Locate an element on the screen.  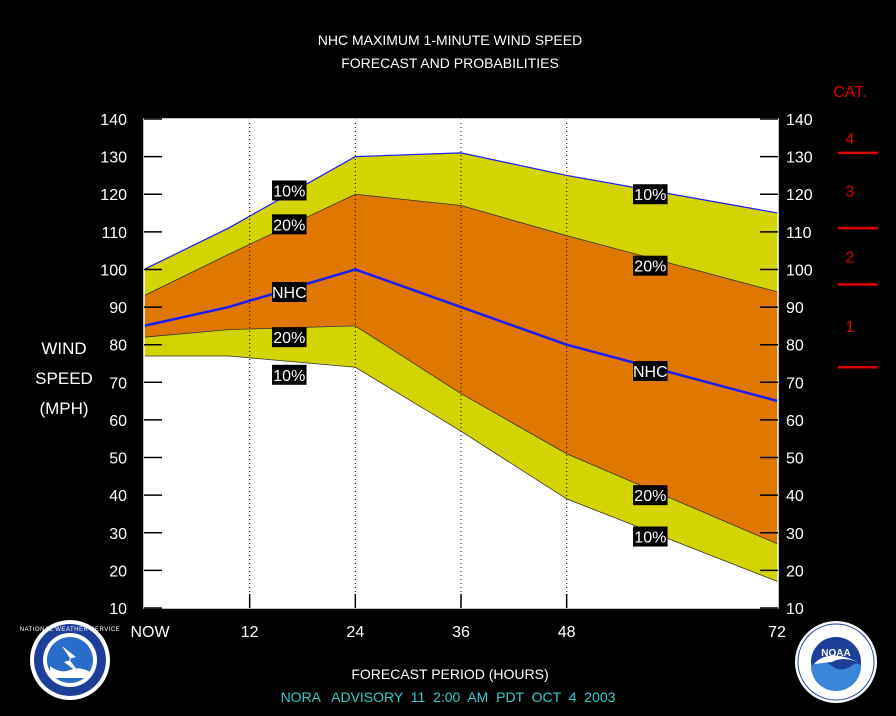
y-tick-label-right: 60 is located at coordinates (795, 421).